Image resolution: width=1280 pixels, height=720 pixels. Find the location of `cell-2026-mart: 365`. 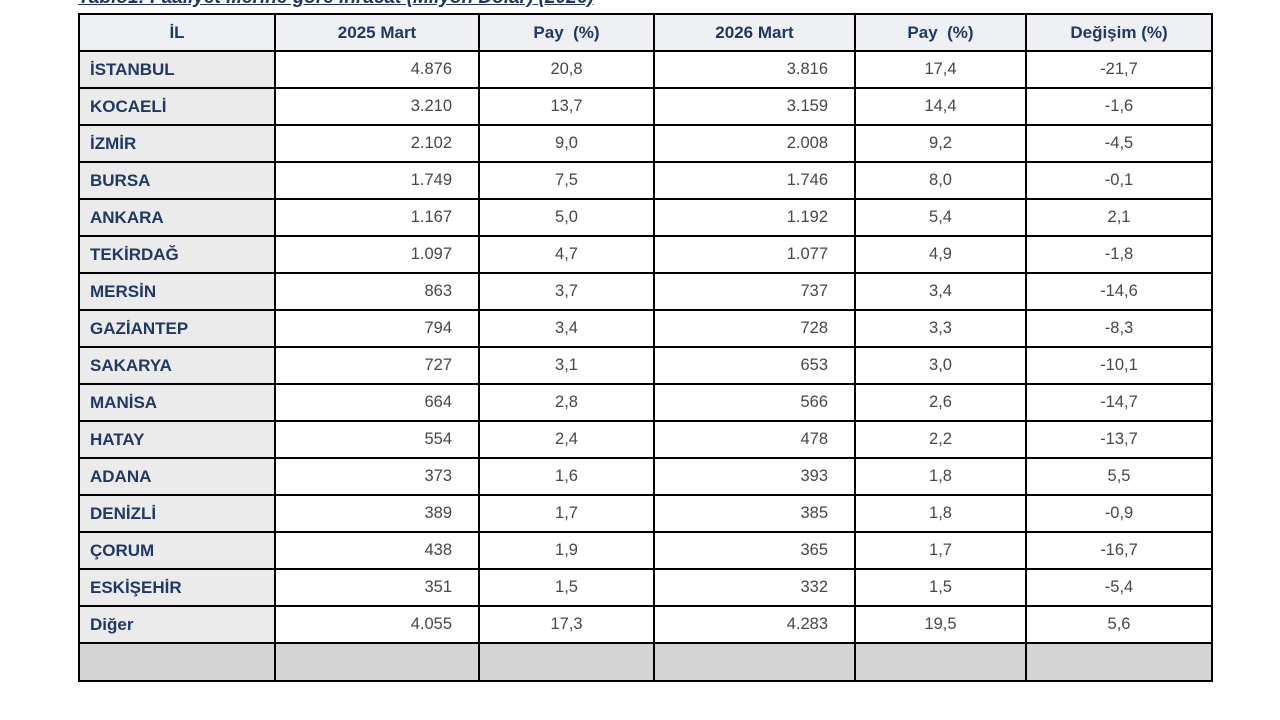

cell-2026-mart: 365 is located at coordinates (754, 550).